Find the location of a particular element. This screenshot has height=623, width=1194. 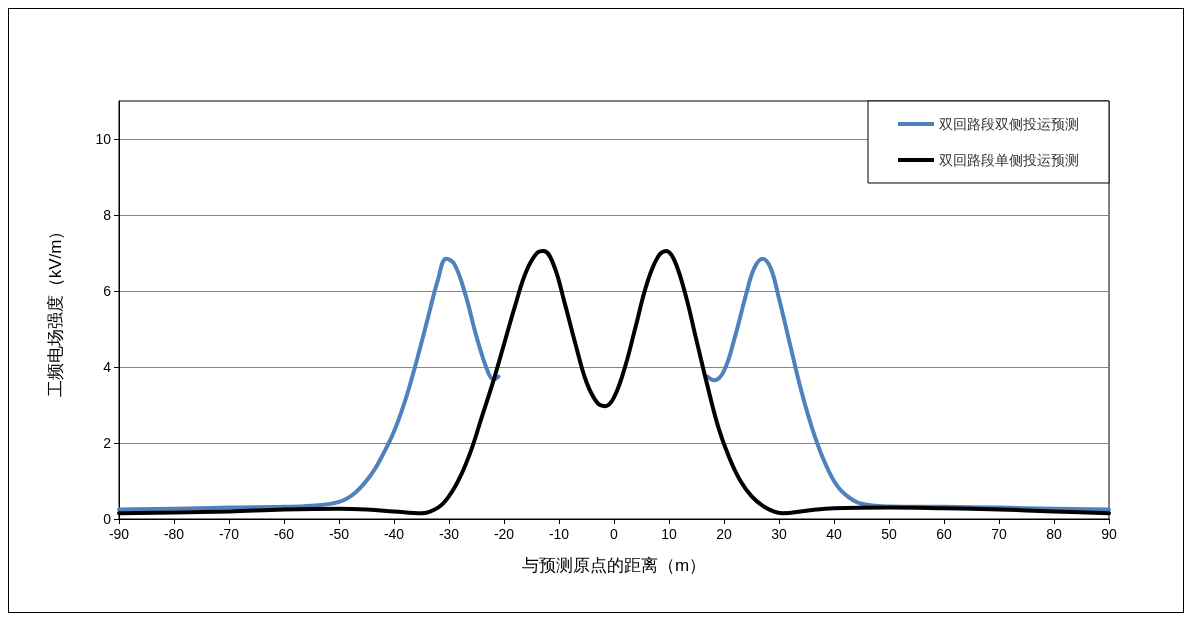

y-axis-title: 工频电场强度（kV/m） is located at coordinates (55, 310).